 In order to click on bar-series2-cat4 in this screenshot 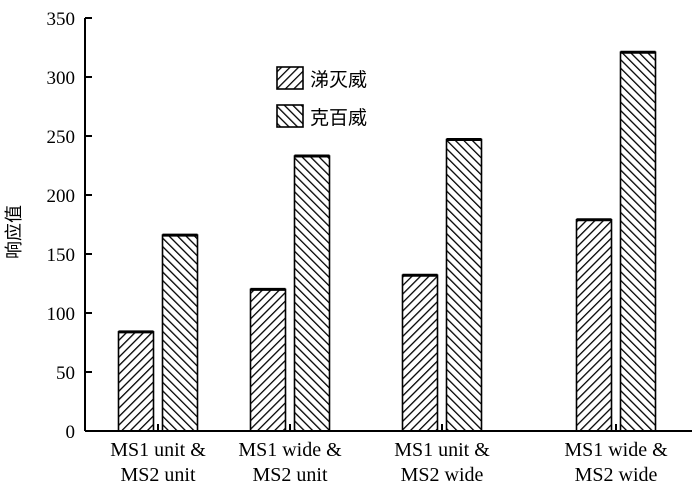, I will do `click(638, 241)`.